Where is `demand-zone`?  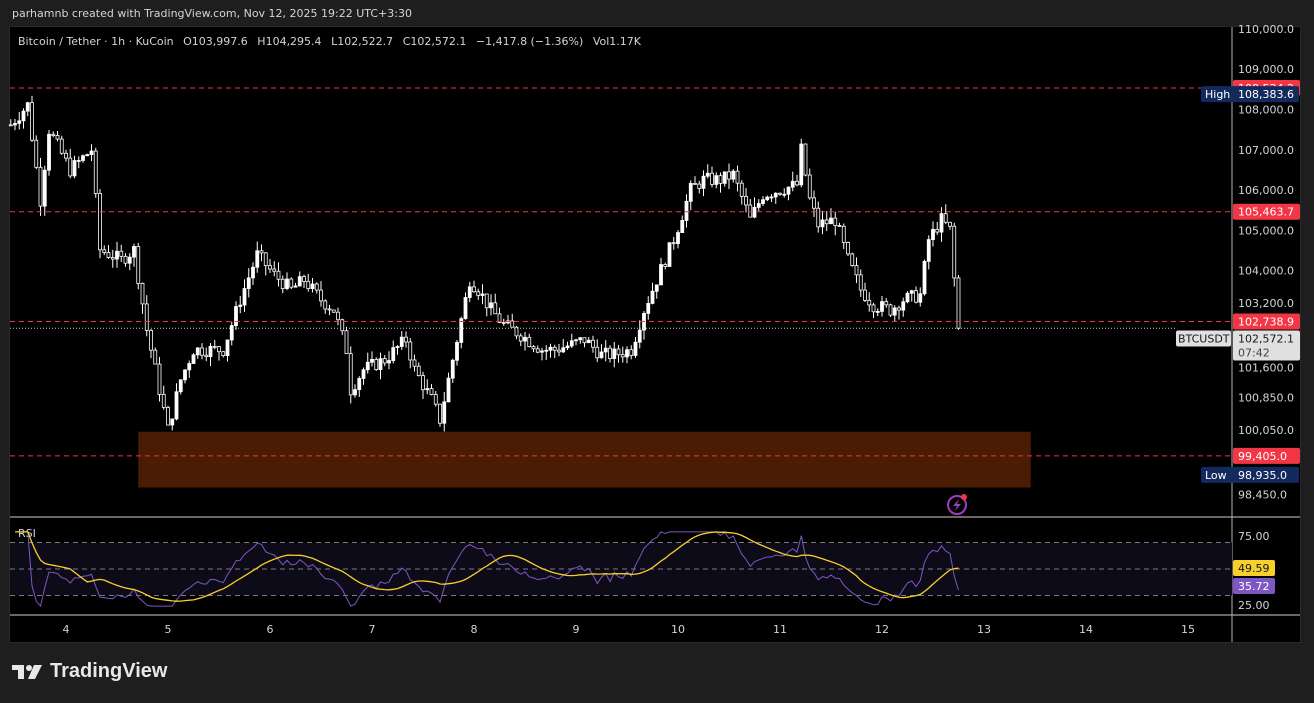
demand-zone is located at coordinates (584, 459).